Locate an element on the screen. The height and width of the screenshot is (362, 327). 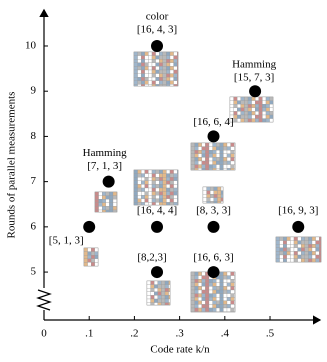
x-tick-label: .3 is located at coordinates (179, 334).